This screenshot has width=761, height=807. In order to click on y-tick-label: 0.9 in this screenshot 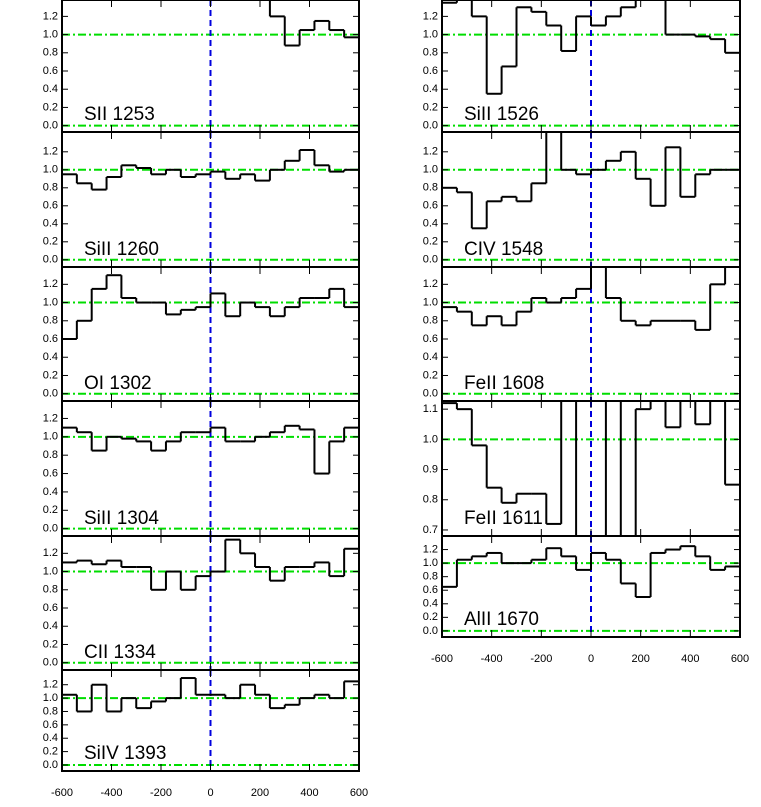, I will do `click(430, 469)`.